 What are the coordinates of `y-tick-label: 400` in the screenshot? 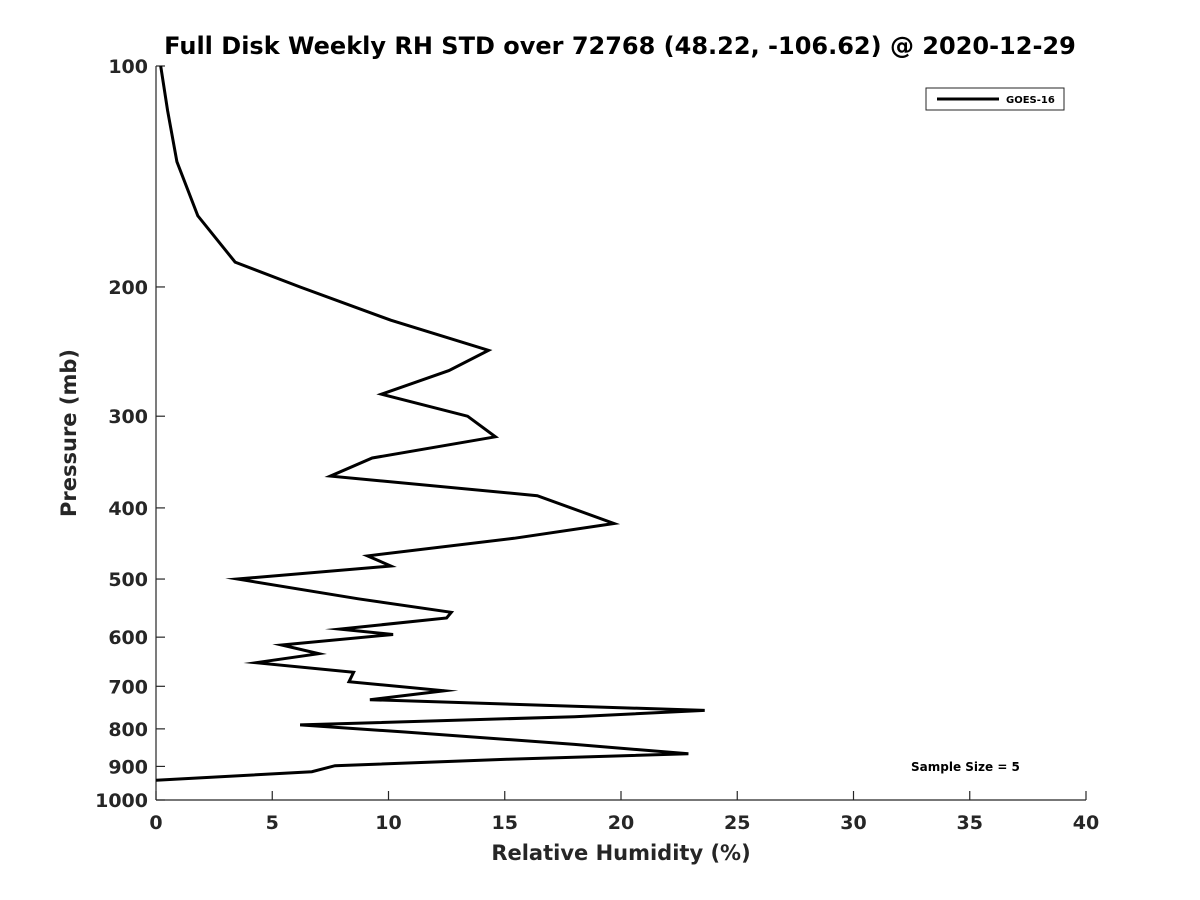 It's located at (128, 509).